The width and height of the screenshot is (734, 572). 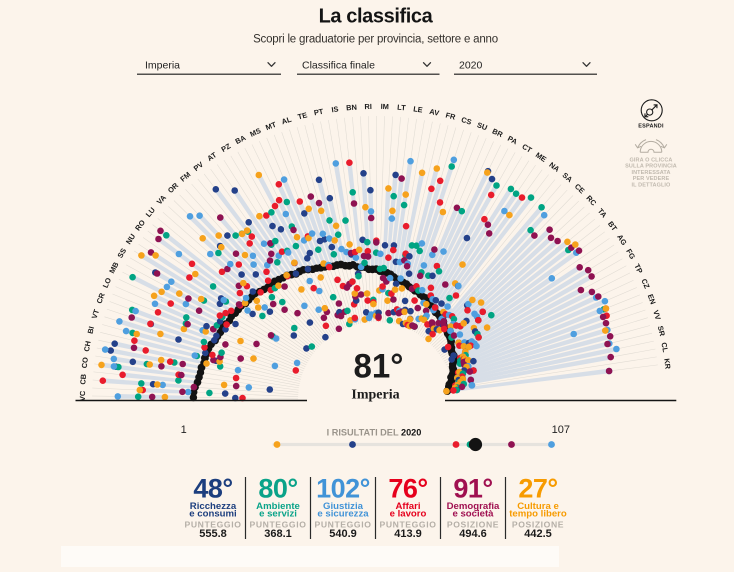 What do you see at coordinates (184, 430) in the screenshot?
I see `svg-text: 1` at bounding box center [184, 430].